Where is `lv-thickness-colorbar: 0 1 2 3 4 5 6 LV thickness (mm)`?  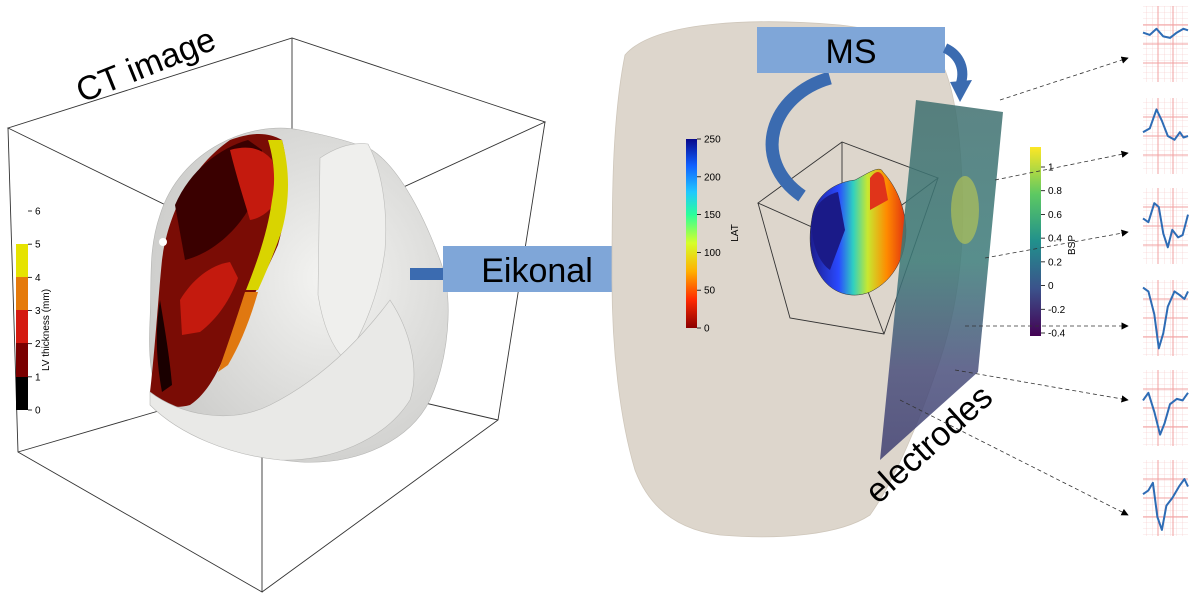
lv-thickness-colorbar: 0 1 2 3 4 5 6 LV thickness (mm) is located at coordinates (34, 312).